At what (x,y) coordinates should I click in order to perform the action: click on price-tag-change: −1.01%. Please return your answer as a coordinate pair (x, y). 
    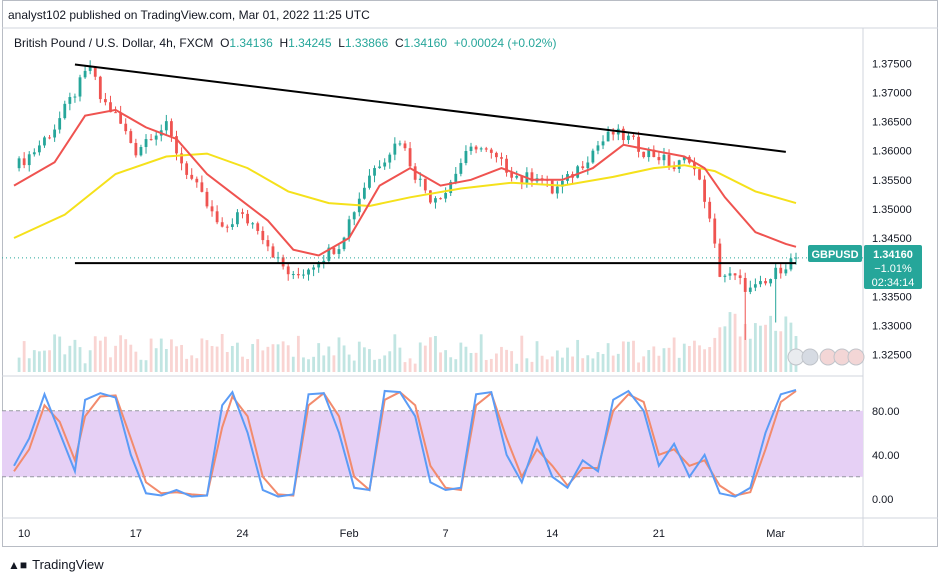
    Looking at the image, I should click on (893, 269).